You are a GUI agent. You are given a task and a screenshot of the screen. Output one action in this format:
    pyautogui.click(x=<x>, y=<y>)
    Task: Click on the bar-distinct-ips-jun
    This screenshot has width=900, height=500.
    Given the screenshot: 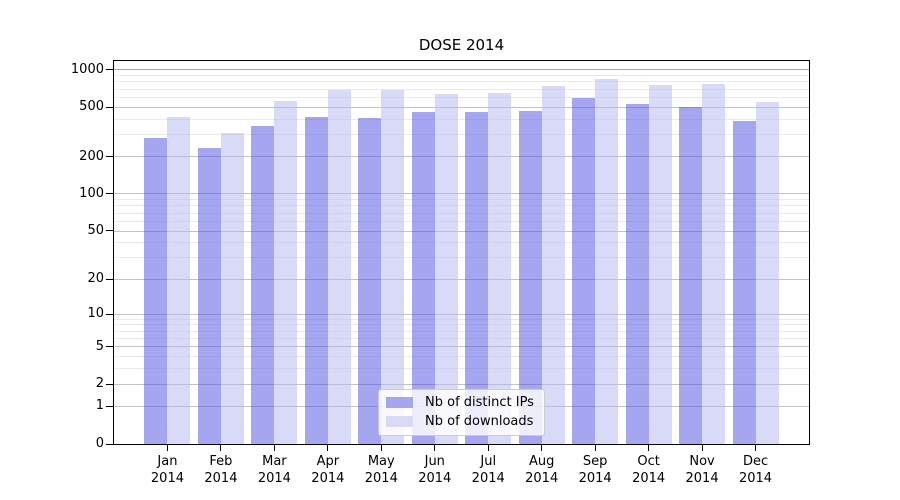 What is the action you would take?
    pyautogui.click(x=423, y=277)
    